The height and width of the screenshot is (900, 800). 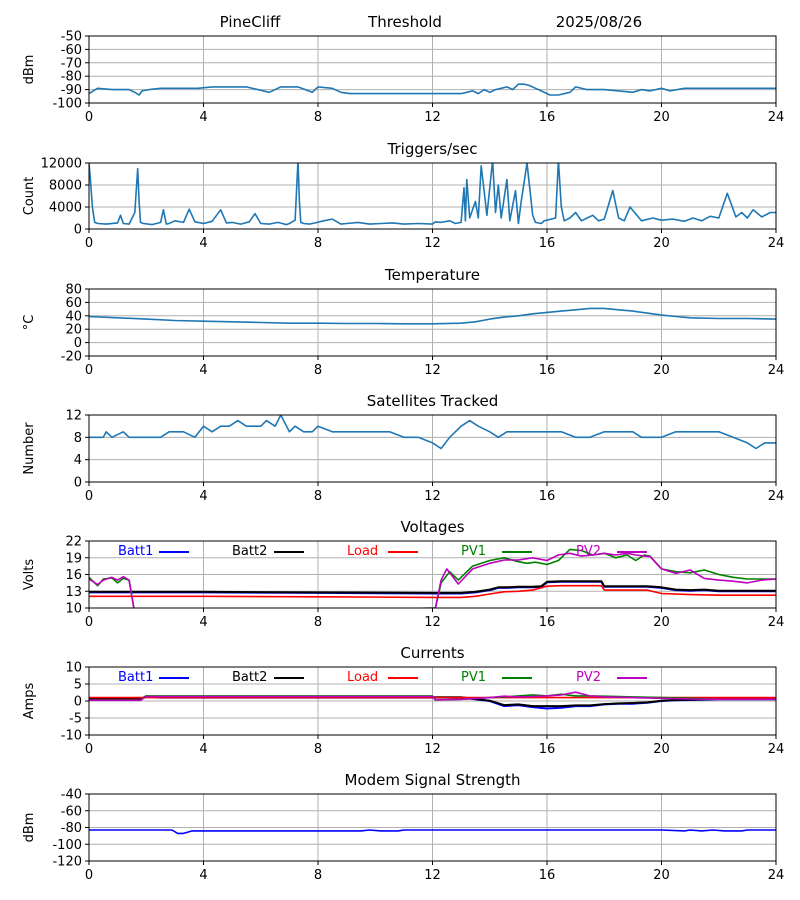 I want to click on y-tick-label: -120, so click(x=67, y=862).